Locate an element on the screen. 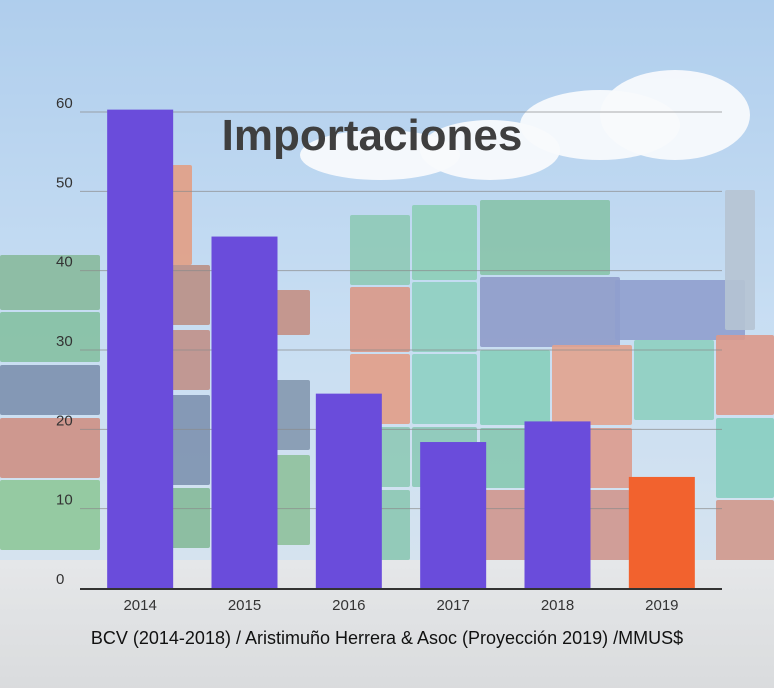 This screenshot has height=688, width=774. y-tick-label: 0 is located at coordinates (60, 579).